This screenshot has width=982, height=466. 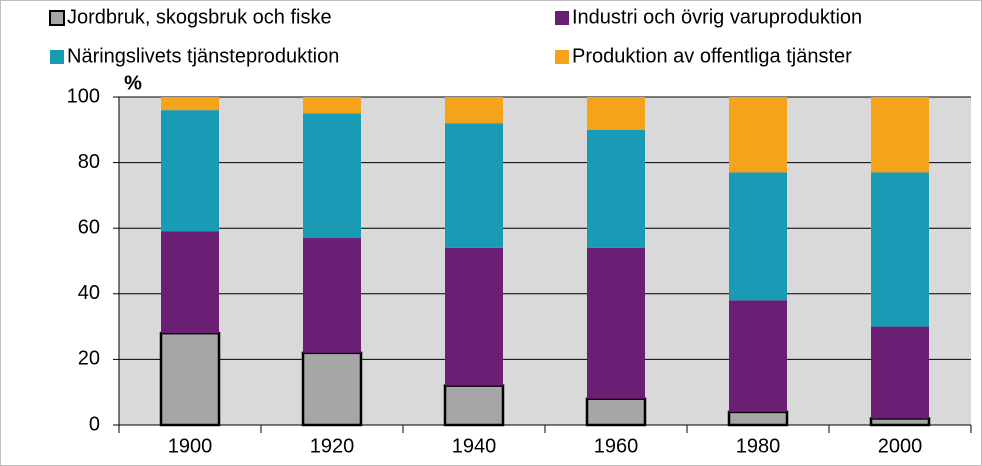 I want to click on y-tick-label: 80, so click(x=89, y=162).